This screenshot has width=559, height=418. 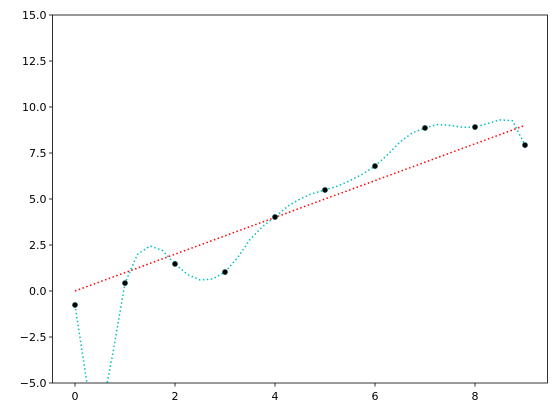 I want to click on y-tick-label: 2.5, so click(x=38, y=245).